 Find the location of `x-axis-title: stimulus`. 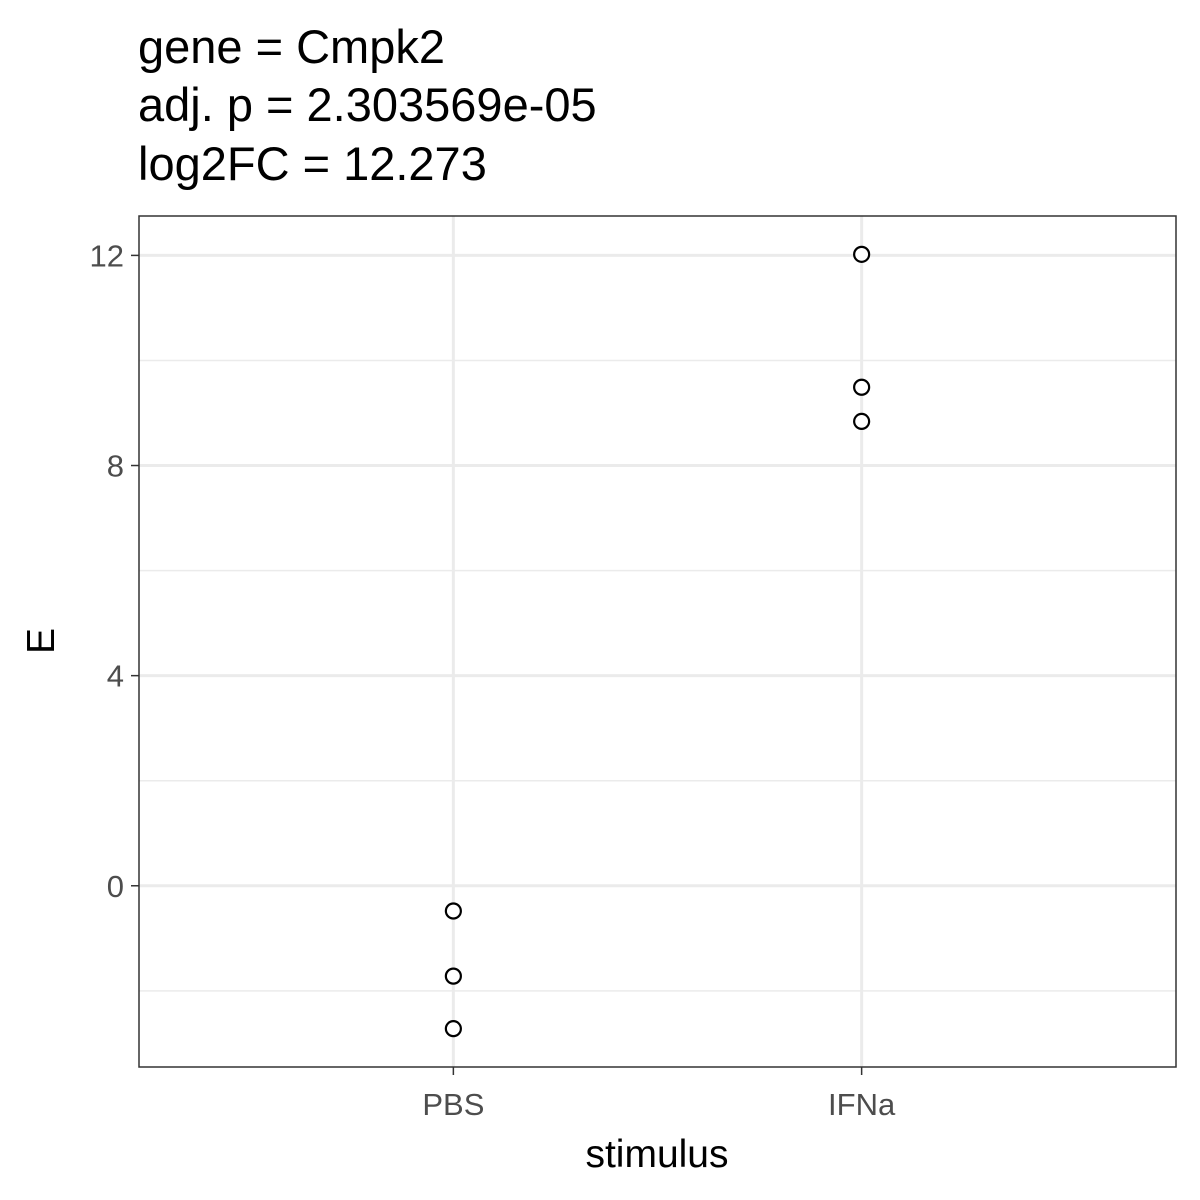

x-axis-title: stimulus is located at coordinates (656, 1154).